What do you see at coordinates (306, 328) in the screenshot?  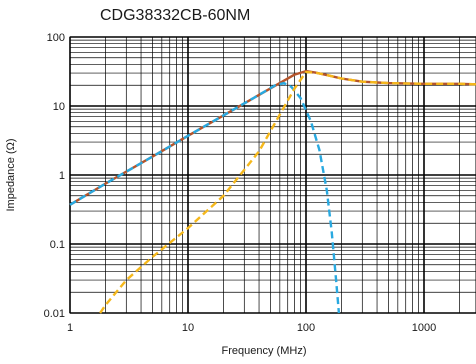 I see `x-tick-label: 100` at bounding box center [306, 328].